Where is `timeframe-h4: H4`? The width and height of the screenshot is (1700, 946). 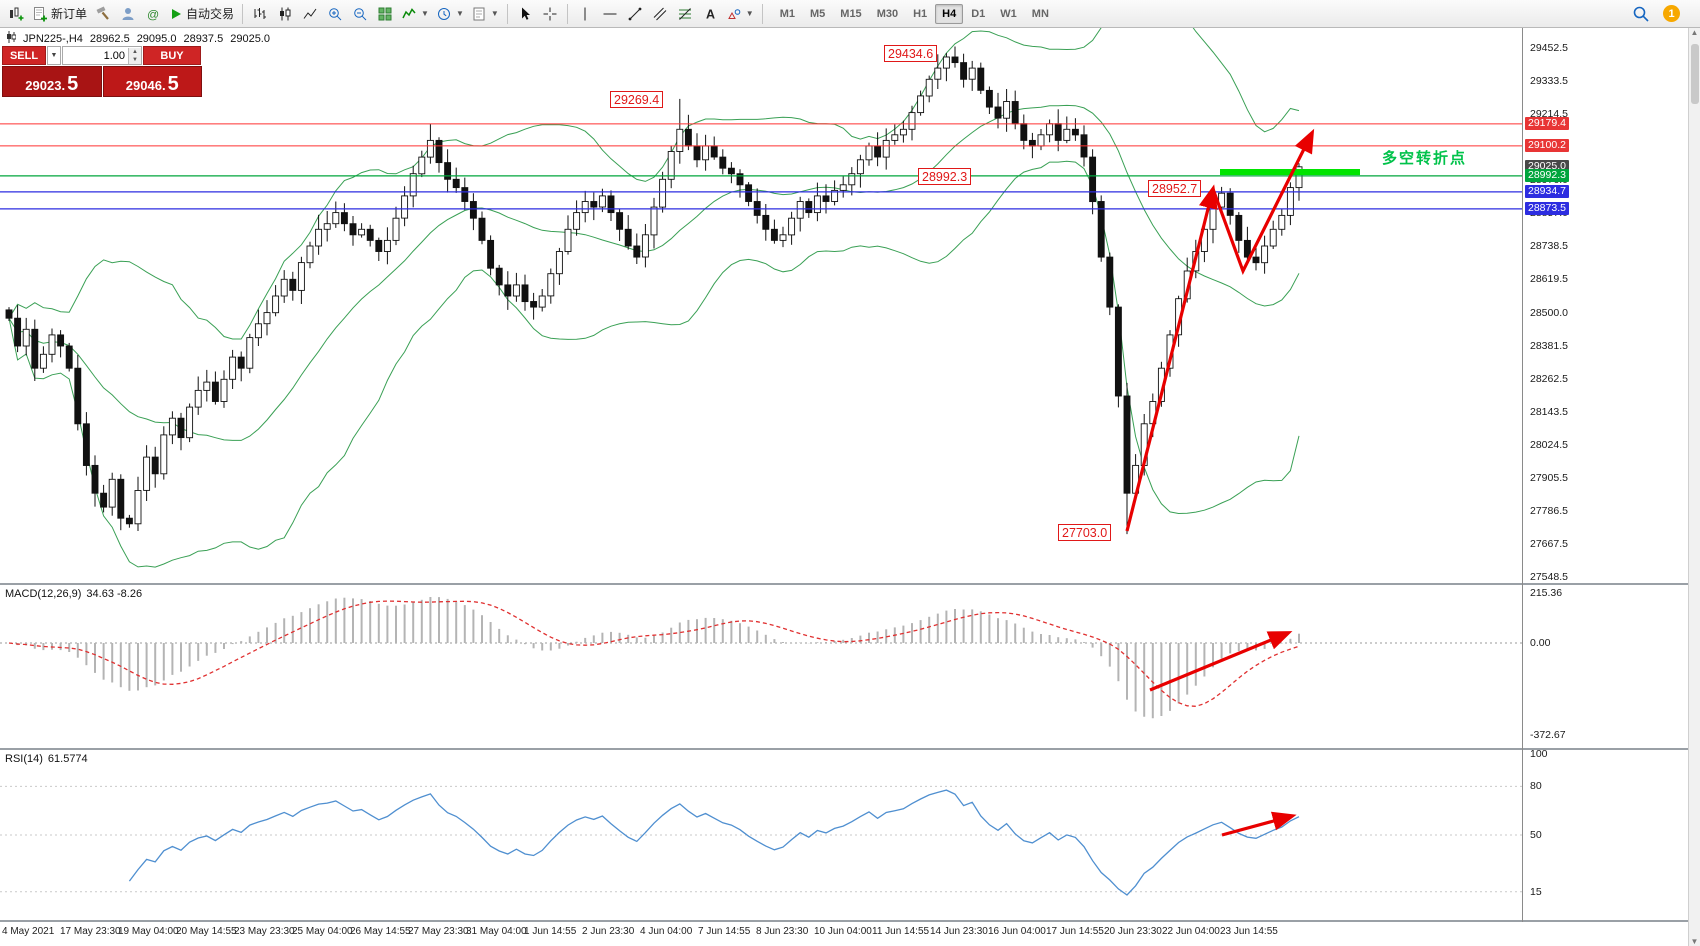
timeframe-h4: H4 is located at coordinates (949, 13).